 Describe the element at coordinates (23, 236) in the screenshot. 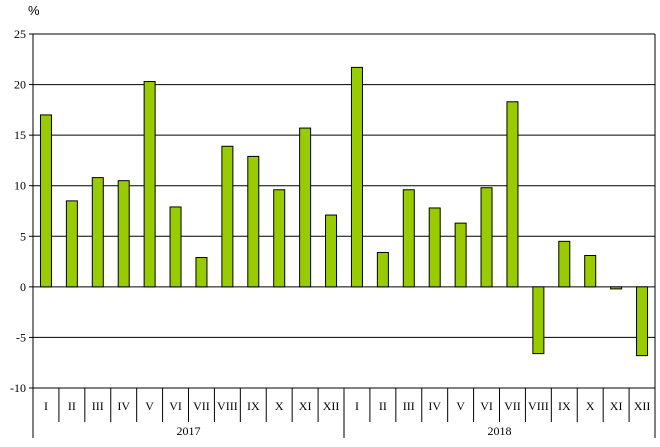

I see `y-tick-label: 5` at that location.